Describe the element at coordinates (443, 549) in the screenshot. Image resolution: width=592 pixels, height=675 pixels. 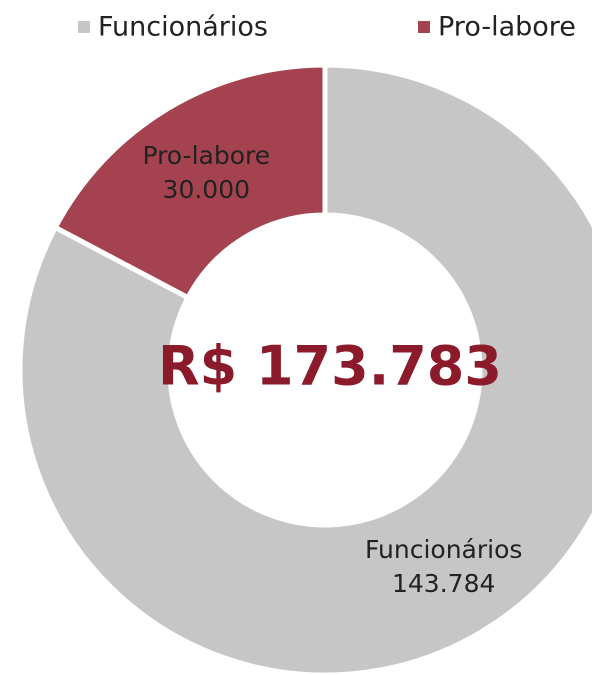
I see `slice-label: Funcionários` at that location.